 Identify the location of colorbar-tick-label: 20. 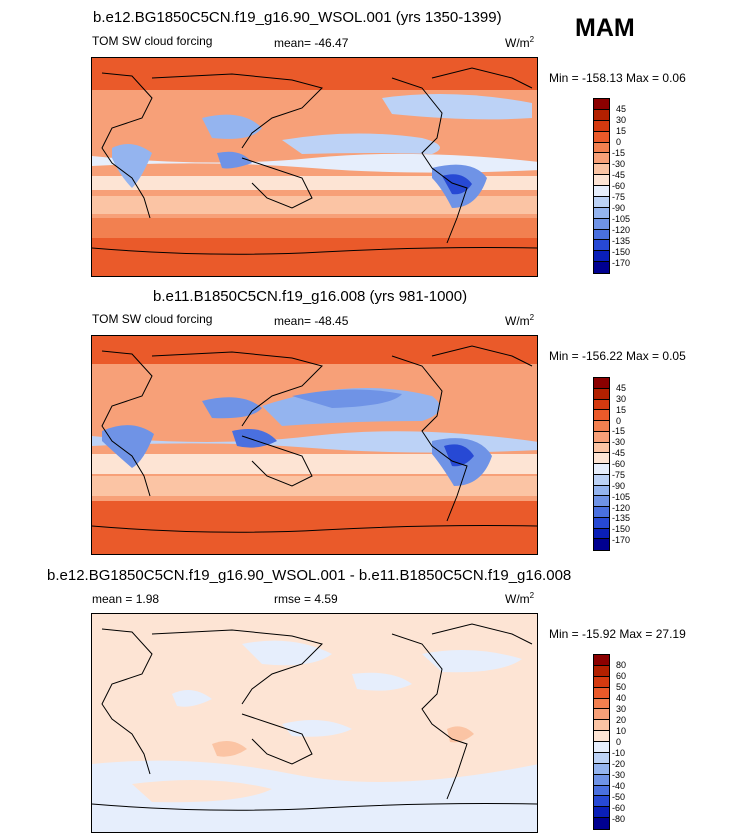
(621, 720).